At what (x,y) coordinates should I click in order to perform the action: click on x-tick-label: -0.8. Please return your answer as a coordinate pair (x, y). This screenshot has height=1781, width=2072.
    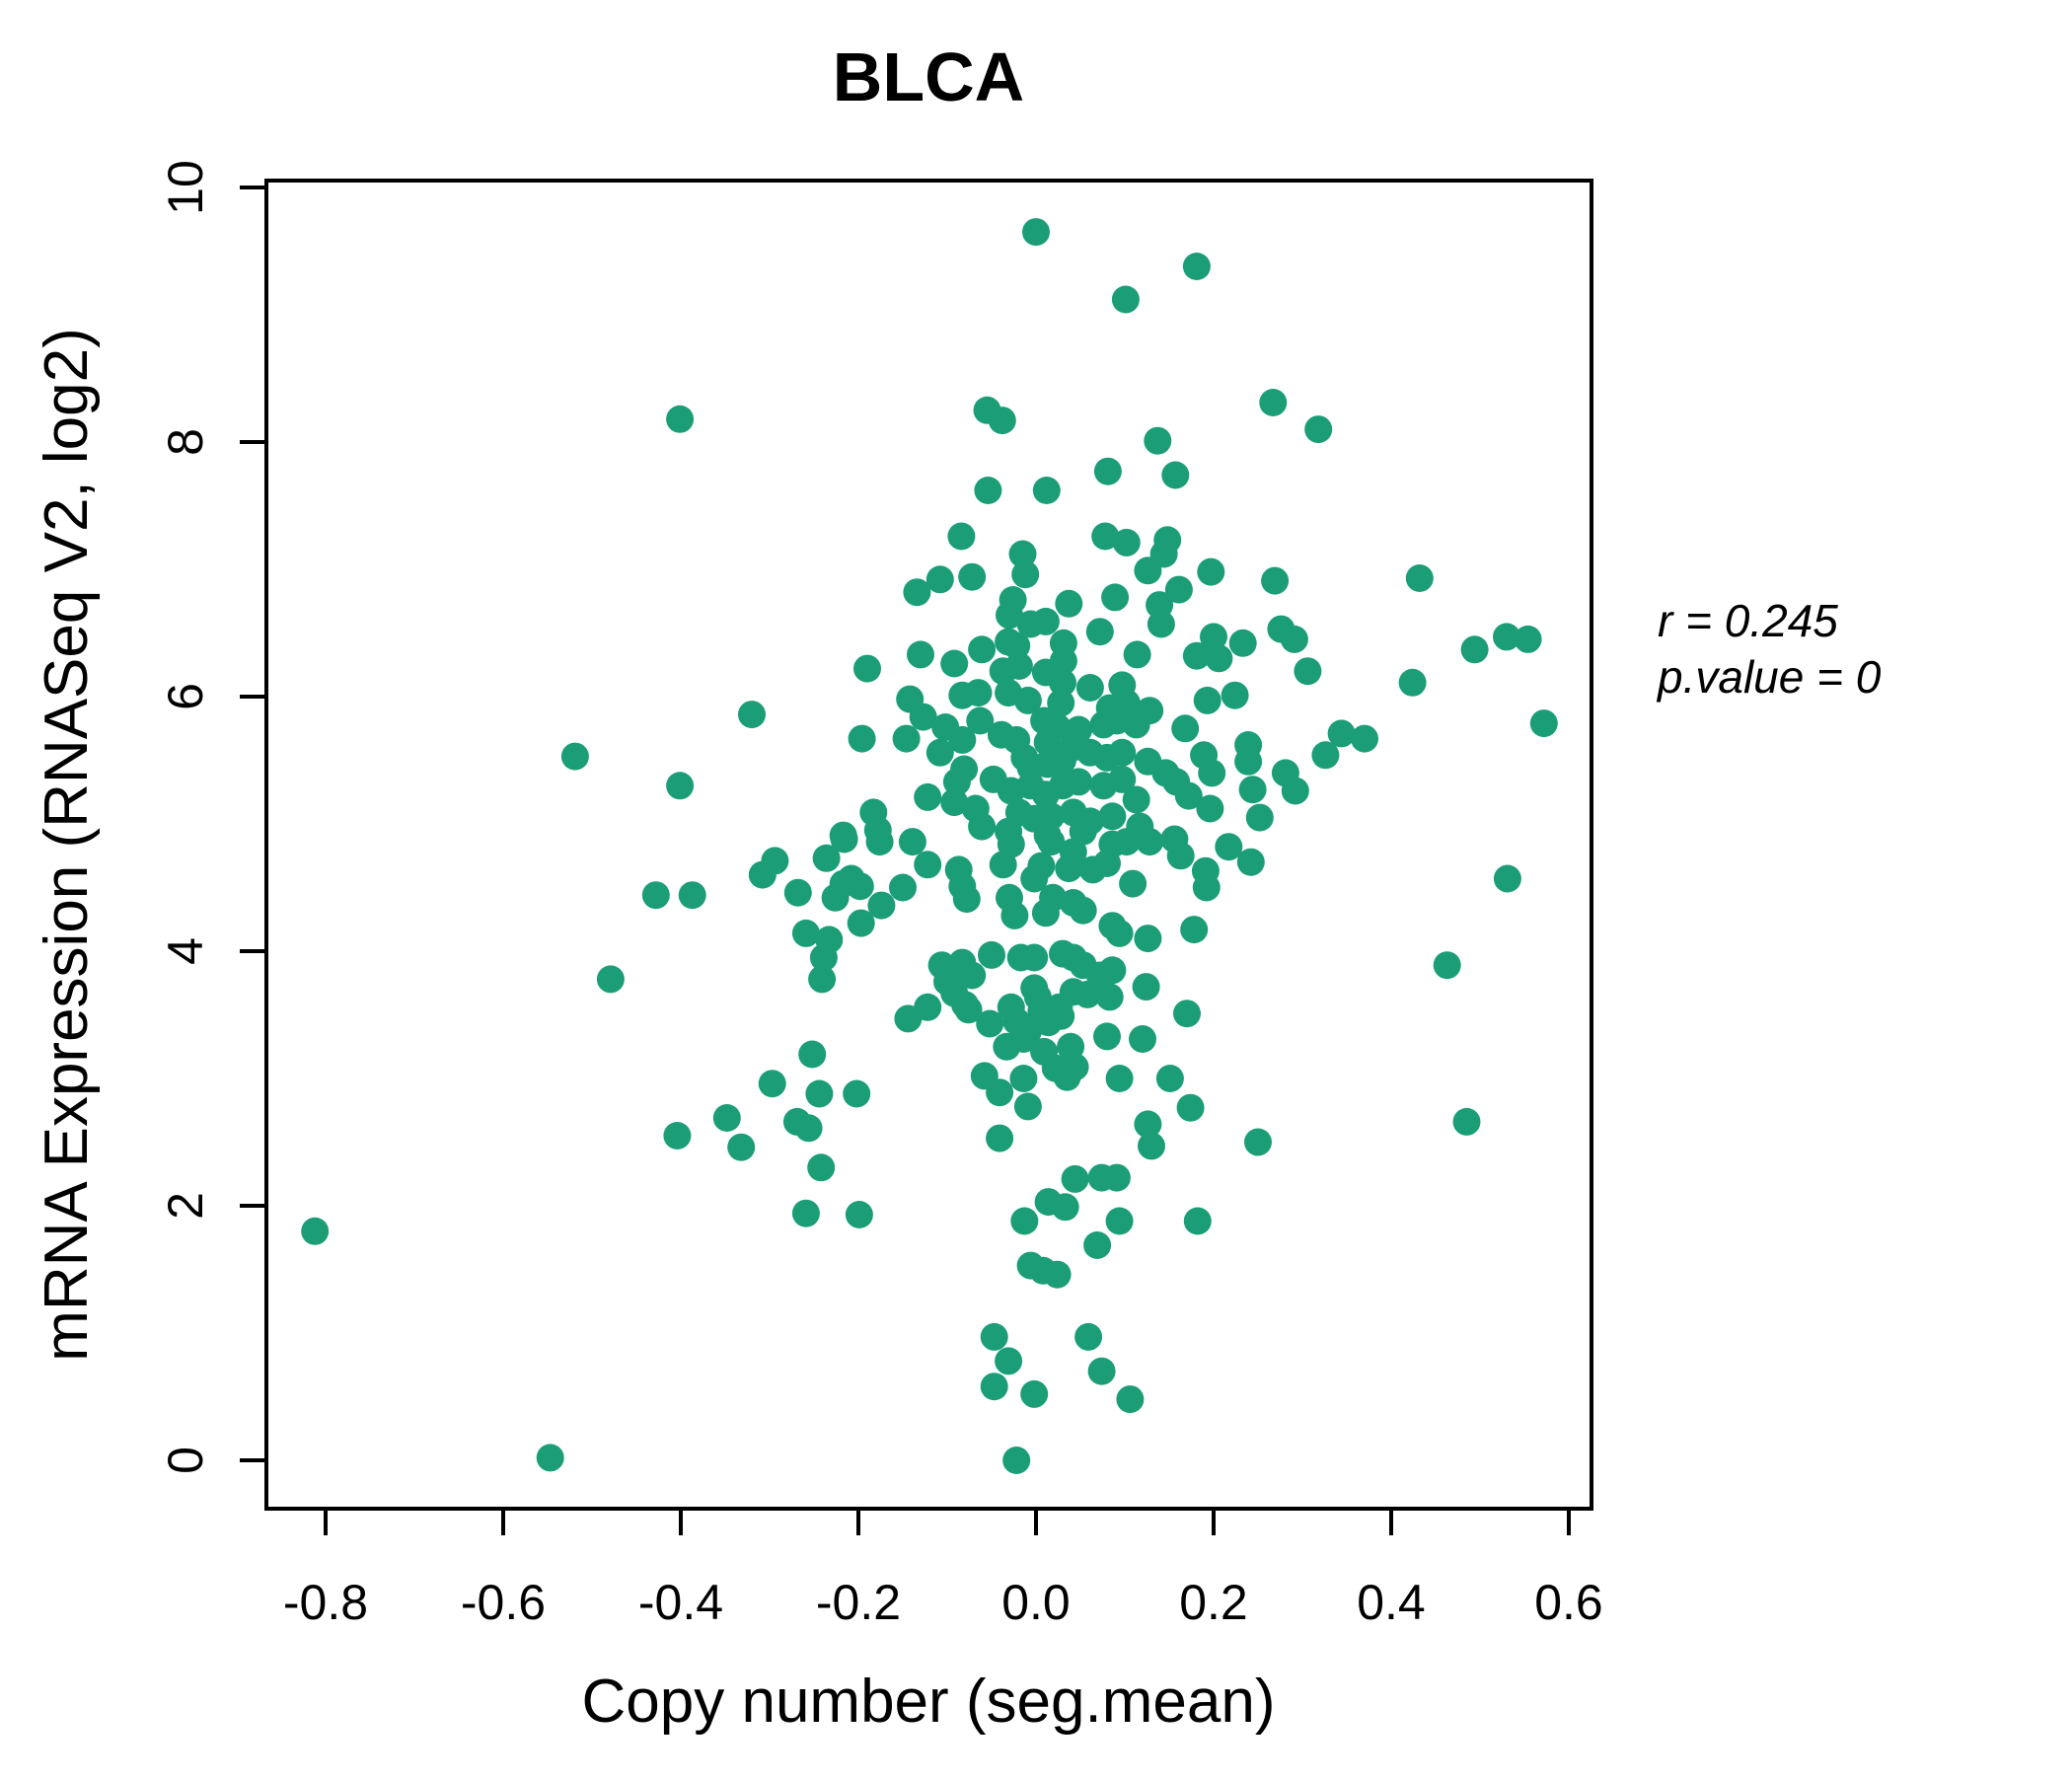
    Looking at the image, I should click on (326, 1602).